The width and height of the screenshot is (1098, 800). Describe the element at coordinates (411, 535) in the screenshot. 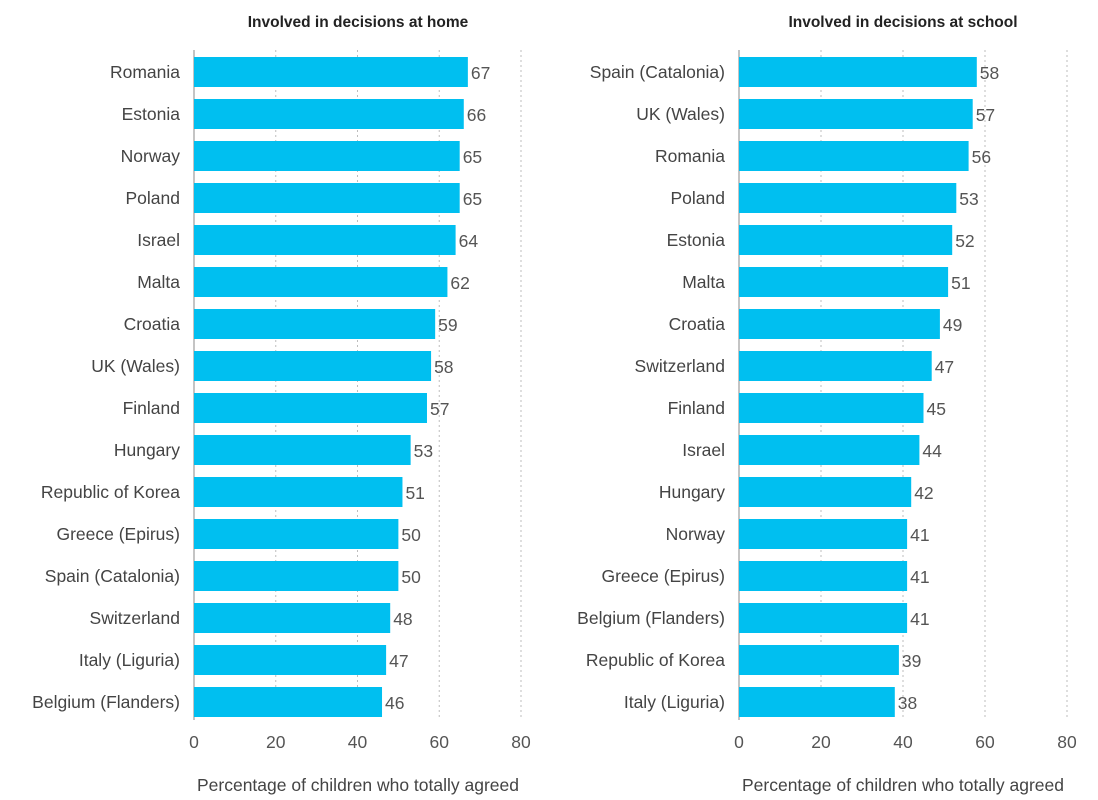

I see `data-label: 50` at that location.